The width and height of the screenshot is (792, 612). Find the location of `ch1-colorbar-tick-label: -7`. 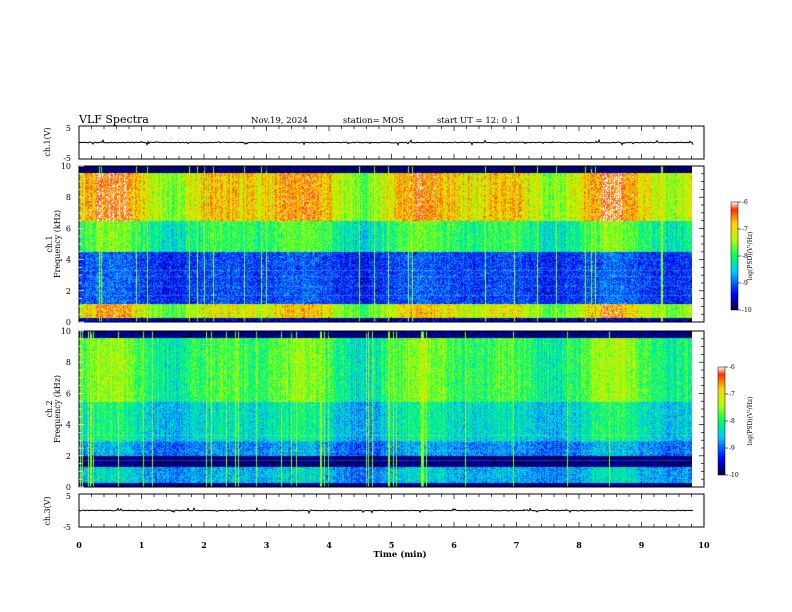

ch1-colorbar-tick-label: -7 is located at coordinates (745, 229).